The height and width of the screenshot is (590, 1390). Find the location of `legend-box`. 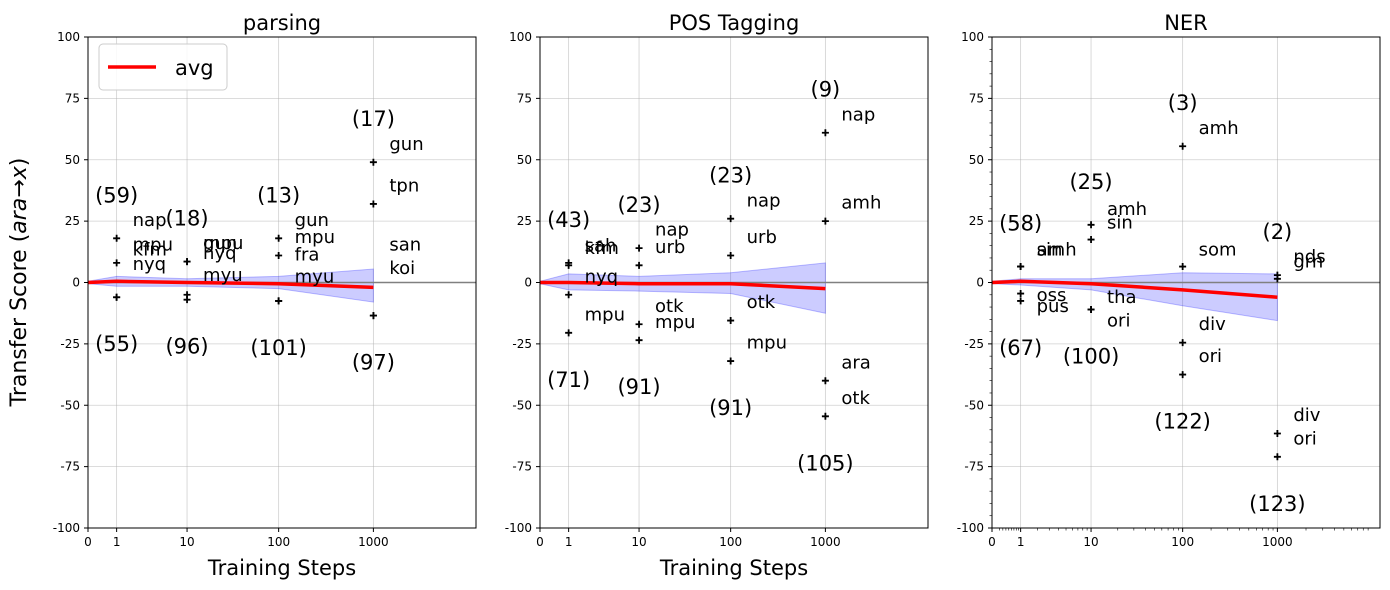

legend-box is located at coordinates (163, 67).